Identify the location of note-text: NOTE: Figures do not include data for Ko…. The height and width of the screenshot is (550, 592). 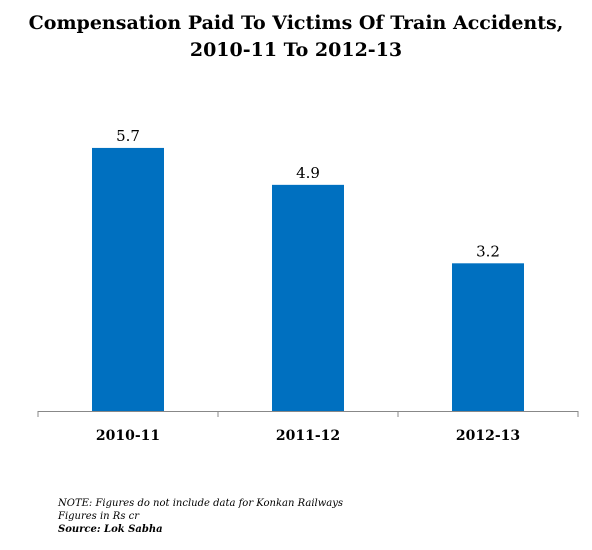
(201, 503).